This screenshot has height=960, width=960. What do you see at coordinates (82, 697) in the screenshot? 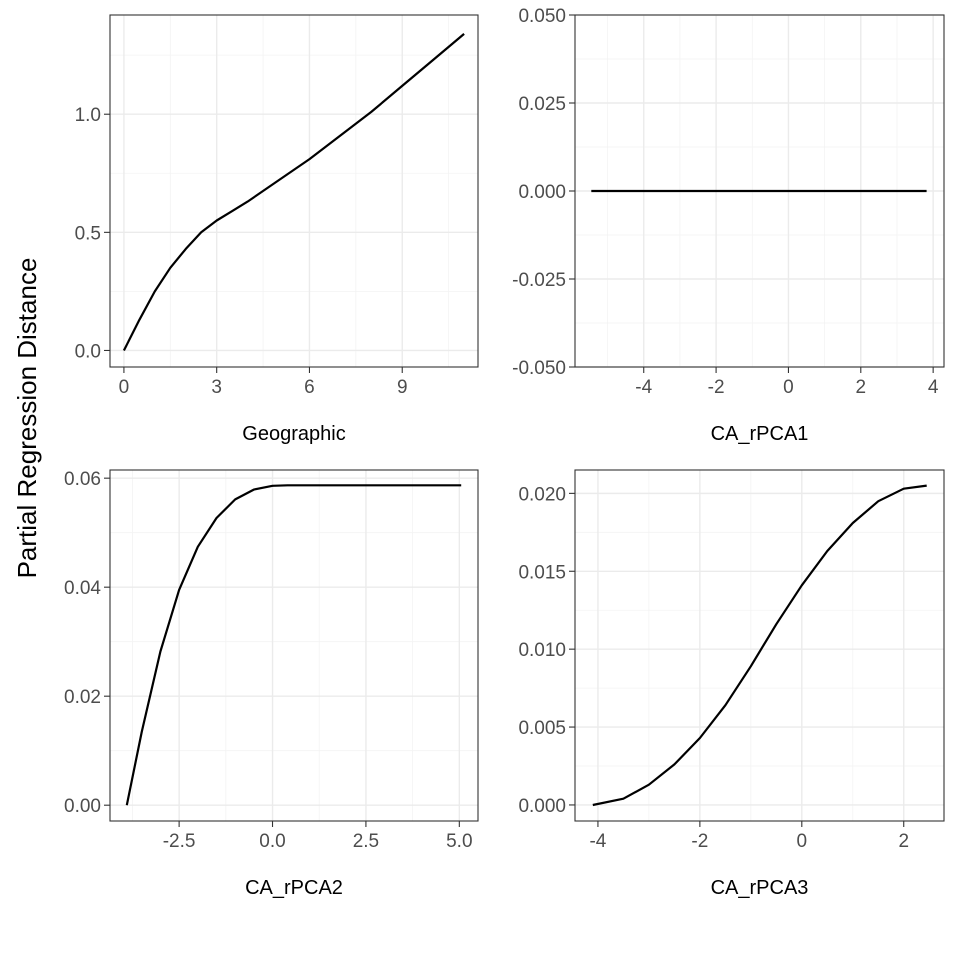
I see `y-tick-label: 0.02` at bounding box center [82, 697].